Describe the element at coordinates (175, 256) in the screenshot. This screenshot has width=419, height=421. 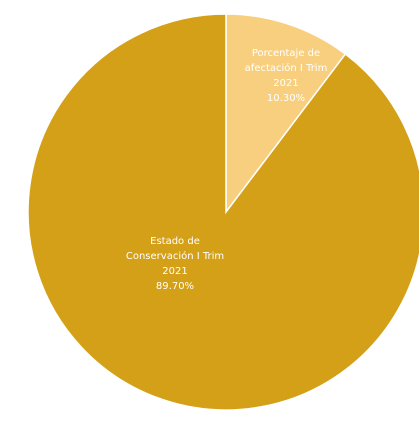
I see `pie-slice-label-line: Conservación I Trim` at that location.